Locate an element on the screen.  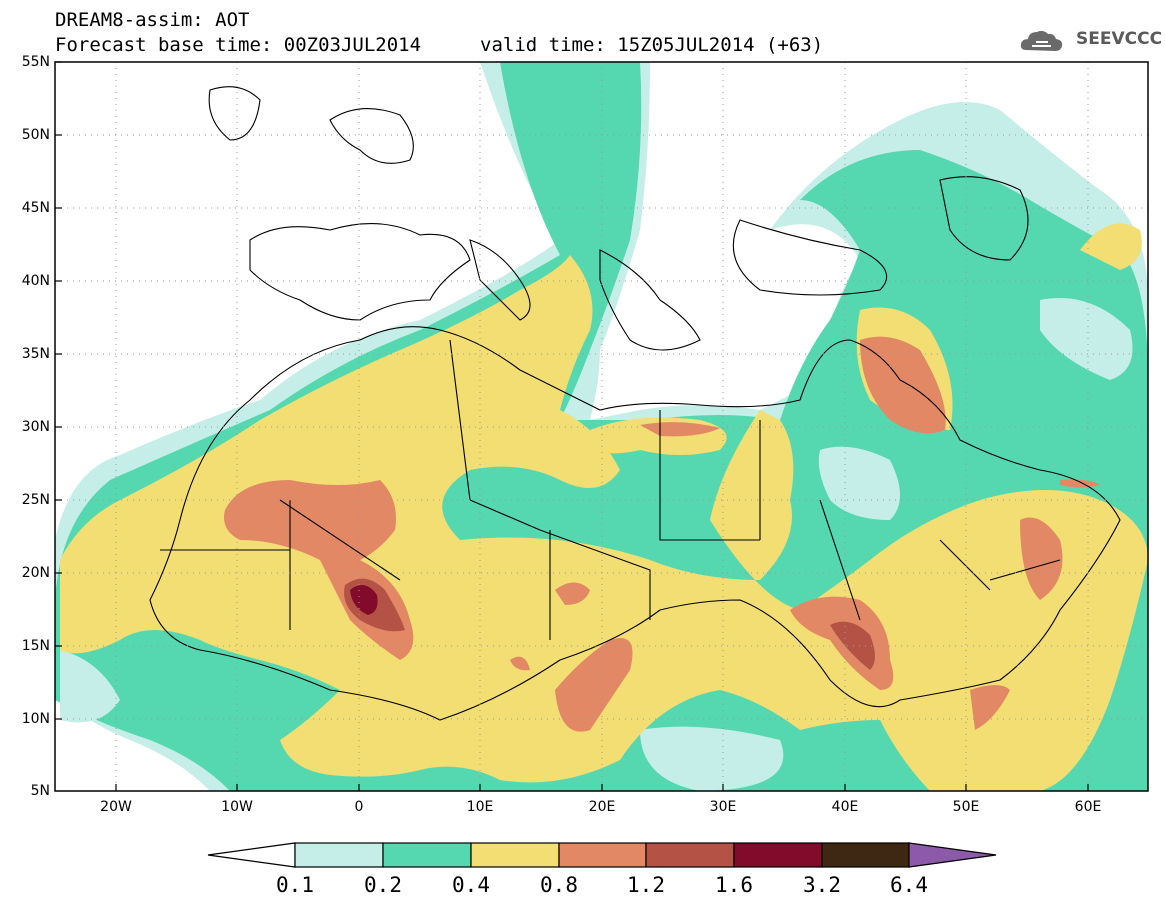
lon-label: 40E is located at coordinates (845, 807).